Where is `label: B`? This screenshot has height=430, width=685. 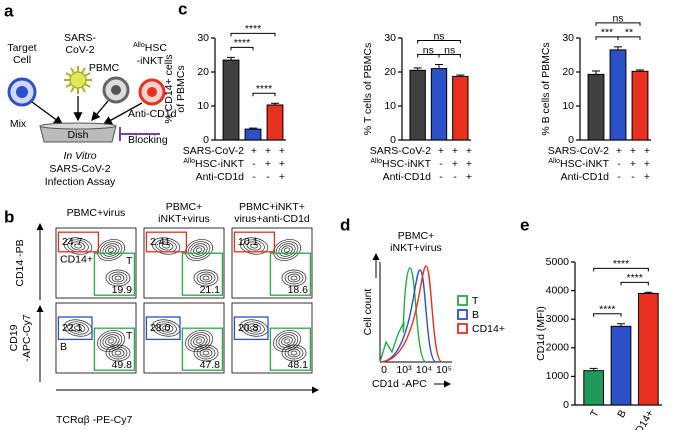 label: B is located at coordinates (622, 414).